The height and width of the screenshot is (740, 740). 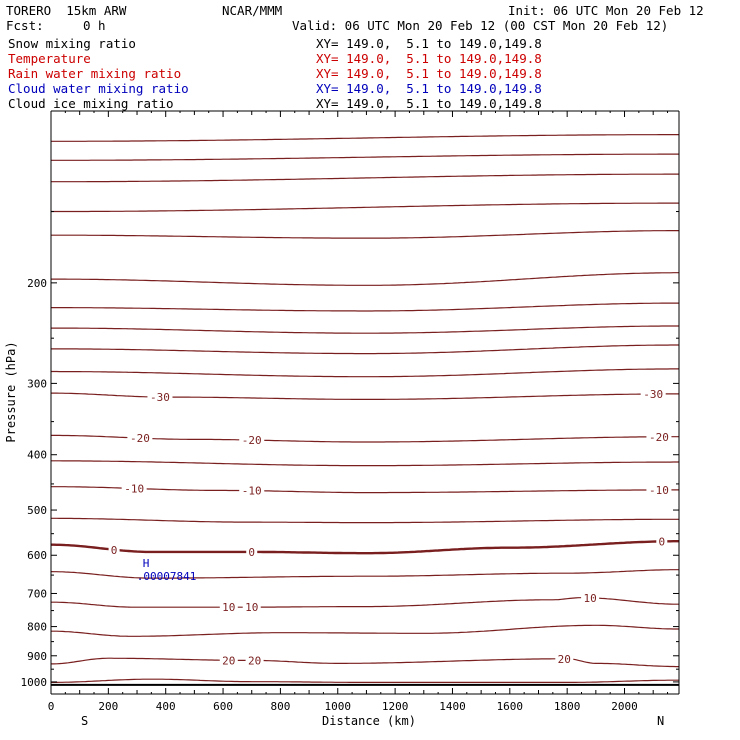 What do you see at coordinates (223, 706) in the screenshot?
I see `x-tick-label: 600` at bounding box center [223, 706].